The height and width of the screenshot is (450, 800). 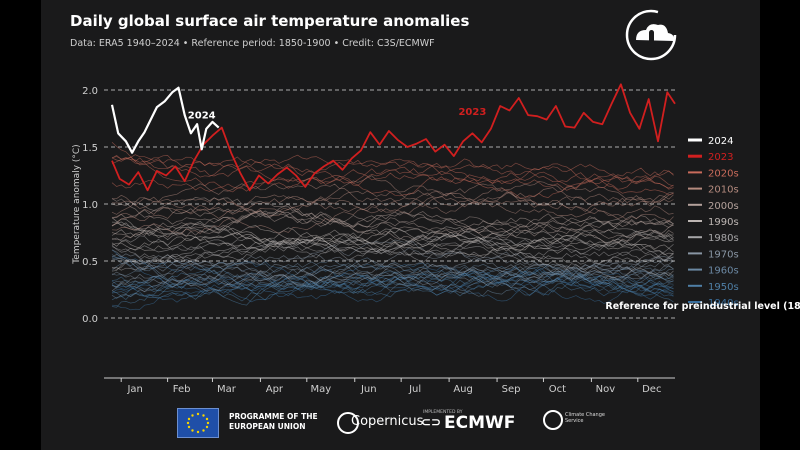 What do you see at coordinates (585, 418) in the screenshot?
I see `c3s-logo-text: Climate Change Service` at bounding box center [585, 418].